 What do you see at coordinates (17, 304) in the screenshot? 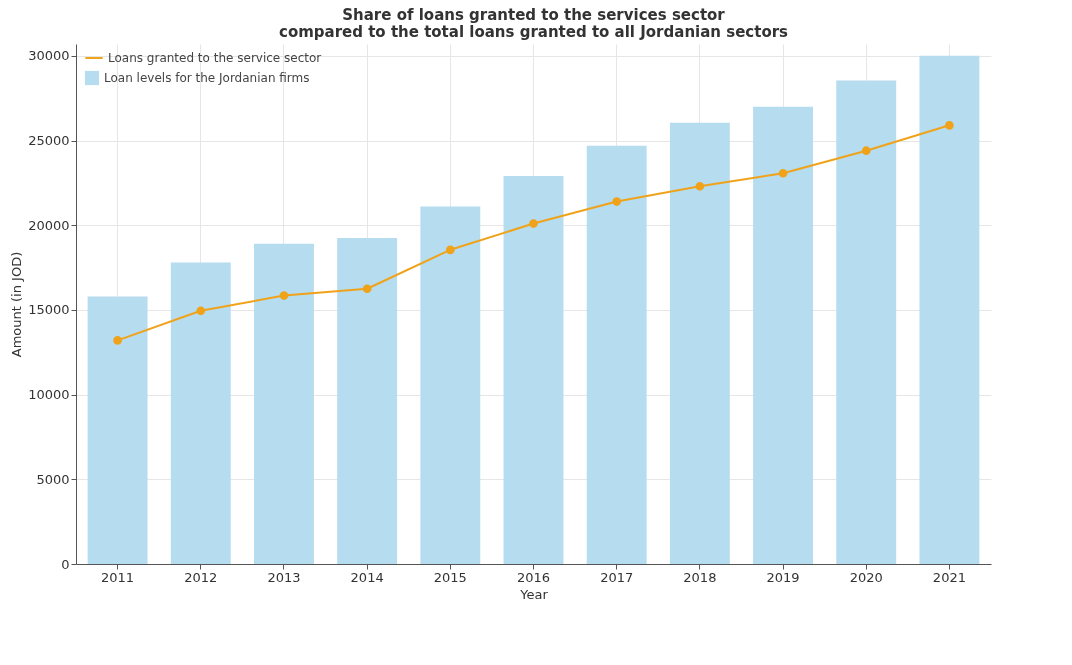
I see `y-axis-title: Amount (in JOD)` at bounding box center [17, 304].